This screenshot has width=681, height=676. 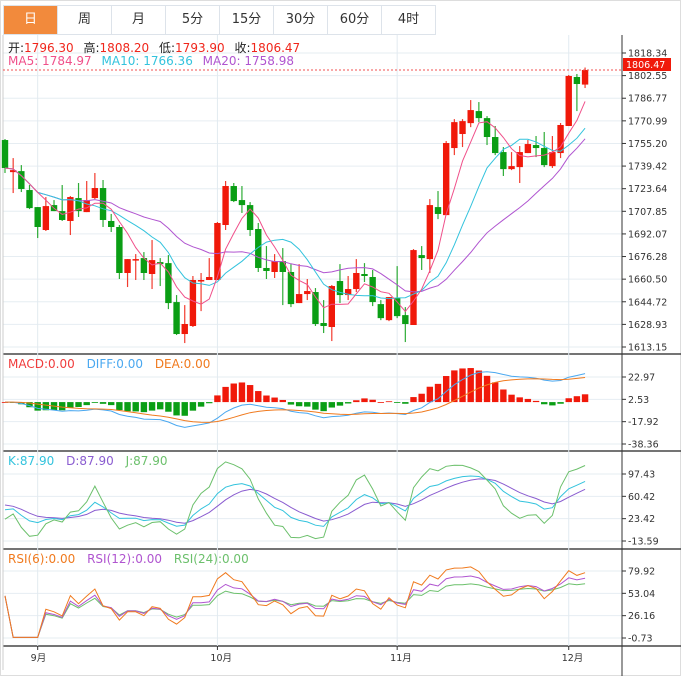 What do you see at coordinates (641, 594) in the screenshot?
I see `axis-label: 53.04` at bounding box center [641, 594].